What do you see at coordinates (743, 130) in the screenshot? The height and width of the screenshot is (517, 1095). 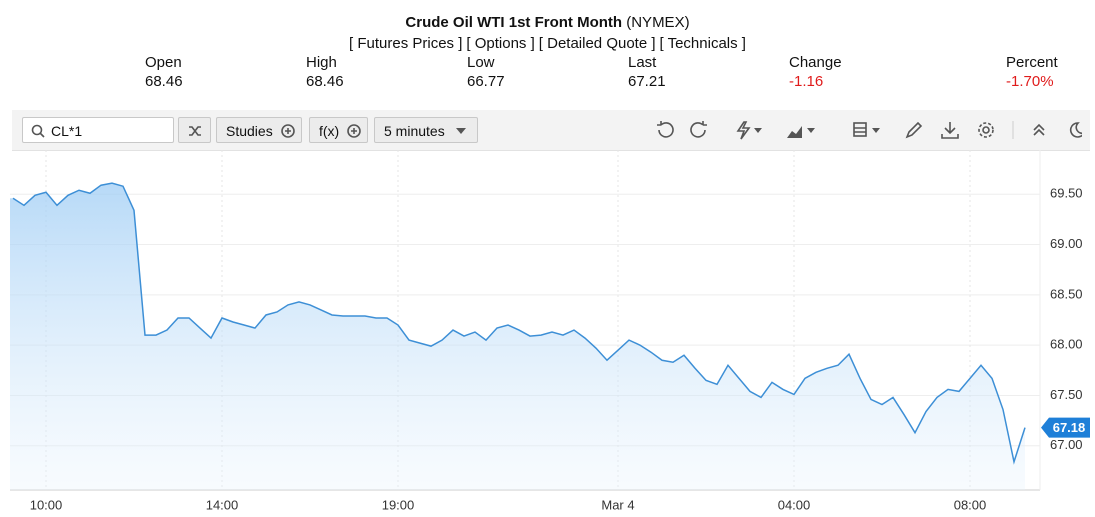 I see `flash-icon` at bounding box center [743, 130].